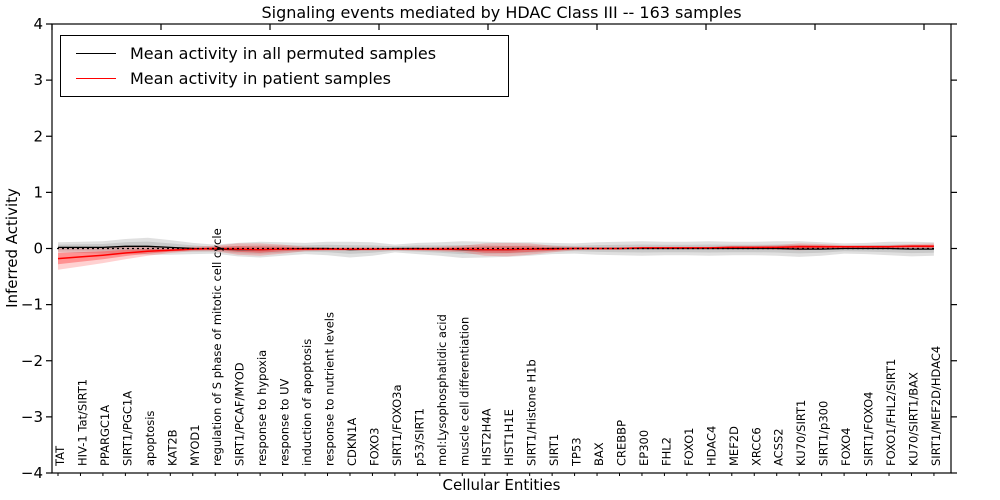 This screenshot has width=1000, height=500. Describe the element at coordinates (891, 412) in the screenshot. I see `x-category-label: FOXO1/FHL2/SIRT1` at that location.